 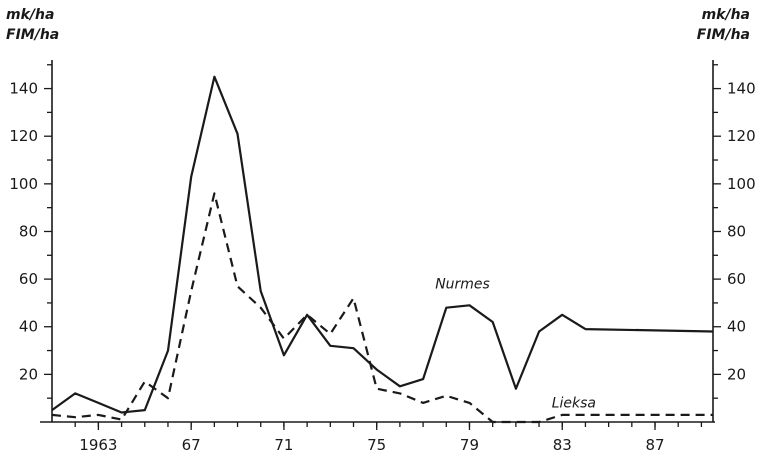 What do you see at coordinates (574, 404) in the screenshot?
I see `series-label-lieksa: Lieksa` at bounding box center [574, 404].